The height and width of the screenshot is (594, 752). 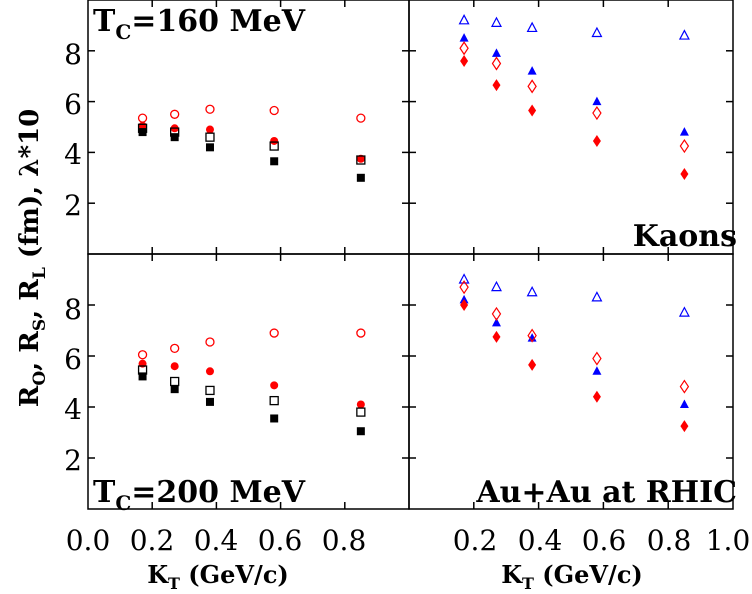 What do you see at coordinates (30, 188) in the screenshot?
I see `ylabel-part: (fm), λ*10` at bounding box center [30, 188].